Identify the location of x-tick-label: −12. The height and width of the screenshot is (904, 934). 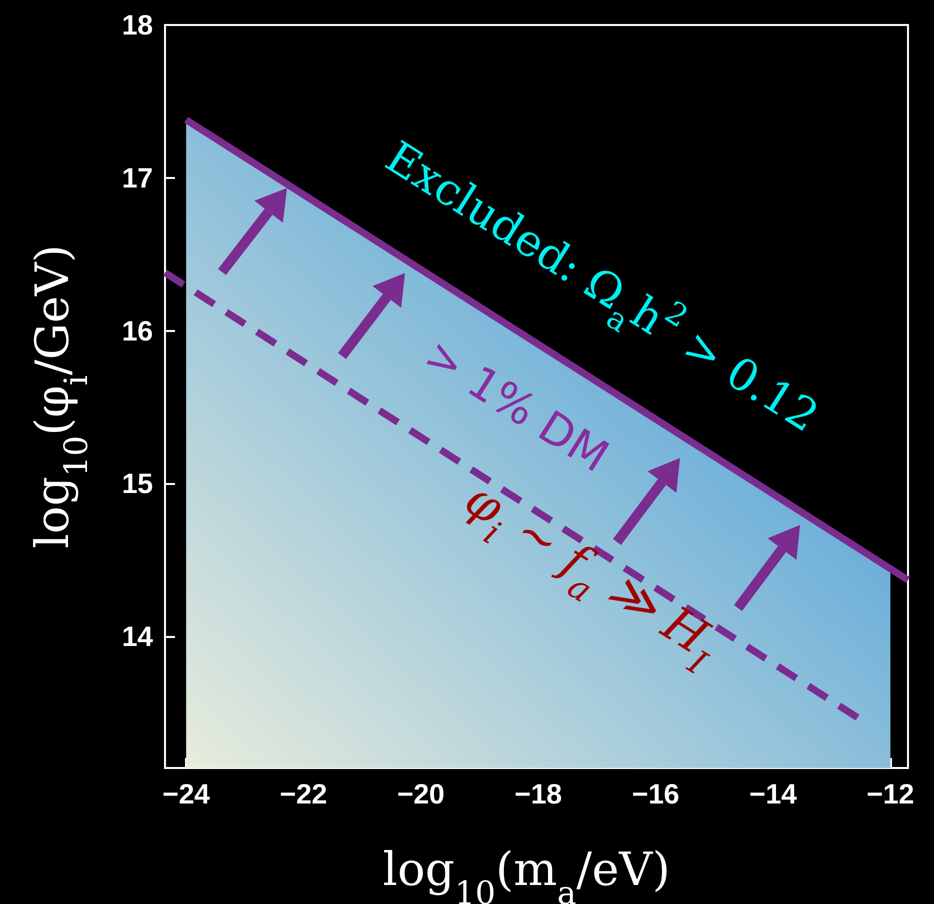
(890, 794).